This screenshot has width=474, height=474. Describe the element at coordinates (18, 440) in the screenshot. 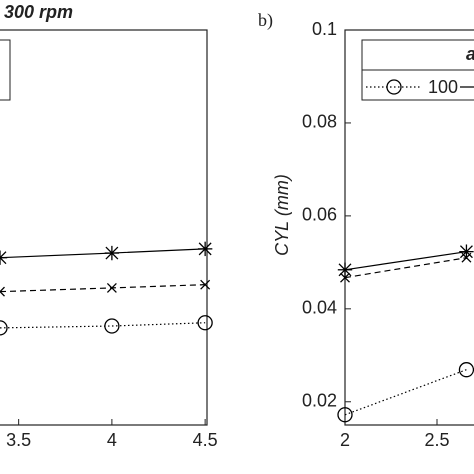

I see `x-tick-label: 3.5` at that location.